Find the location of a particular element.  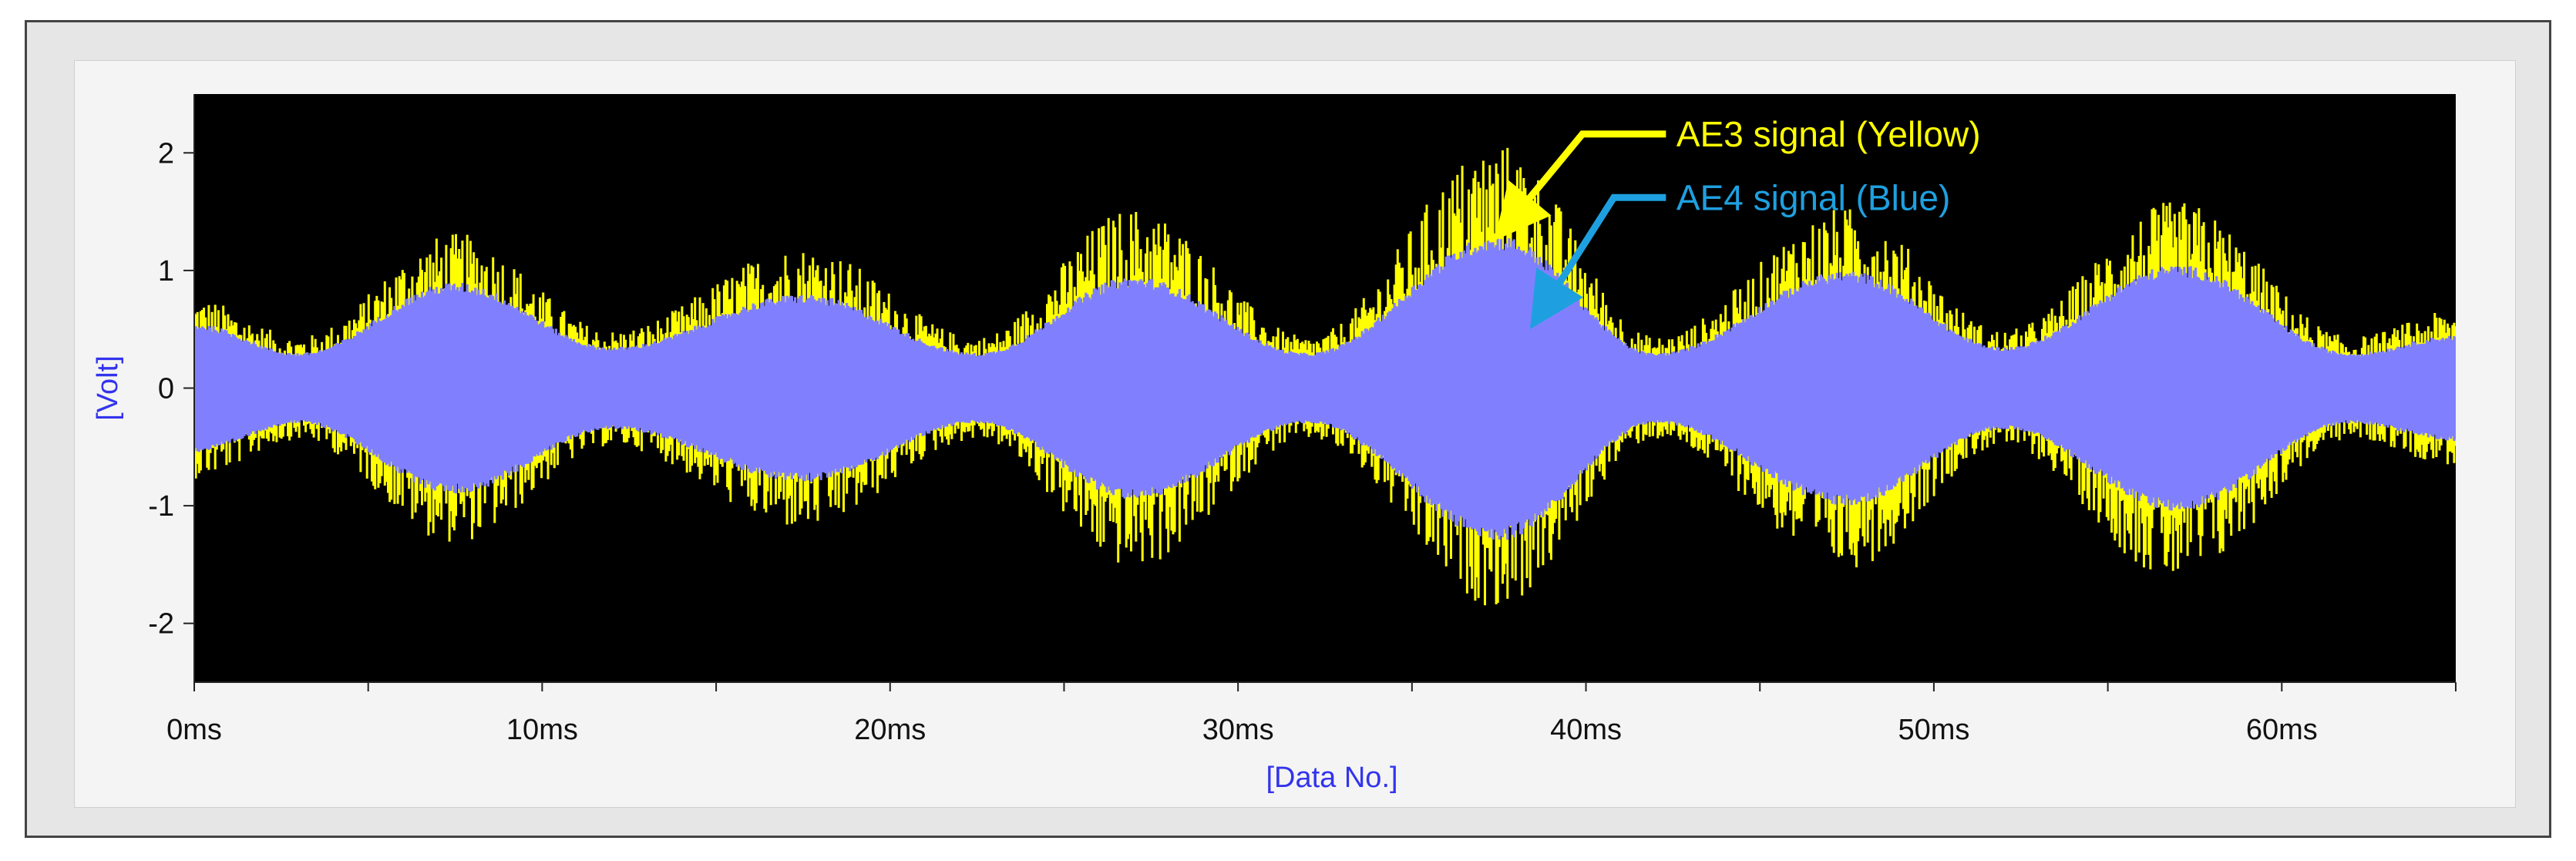

x-tick-label: 20ms is located at coordinates (890, 730).